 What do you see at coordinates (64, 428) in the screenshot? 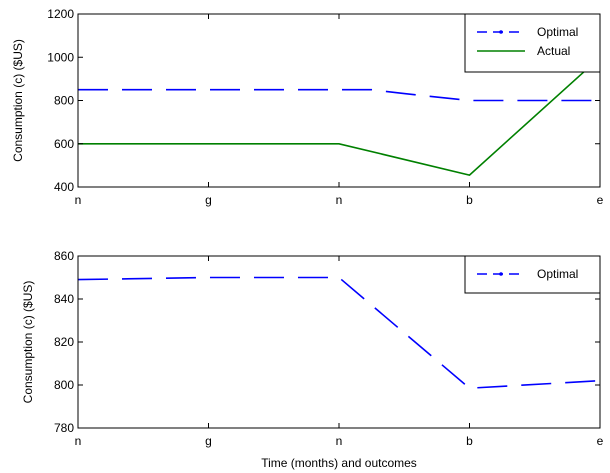
I see `y-tick-label: 780` at bounding box center [64, 428].